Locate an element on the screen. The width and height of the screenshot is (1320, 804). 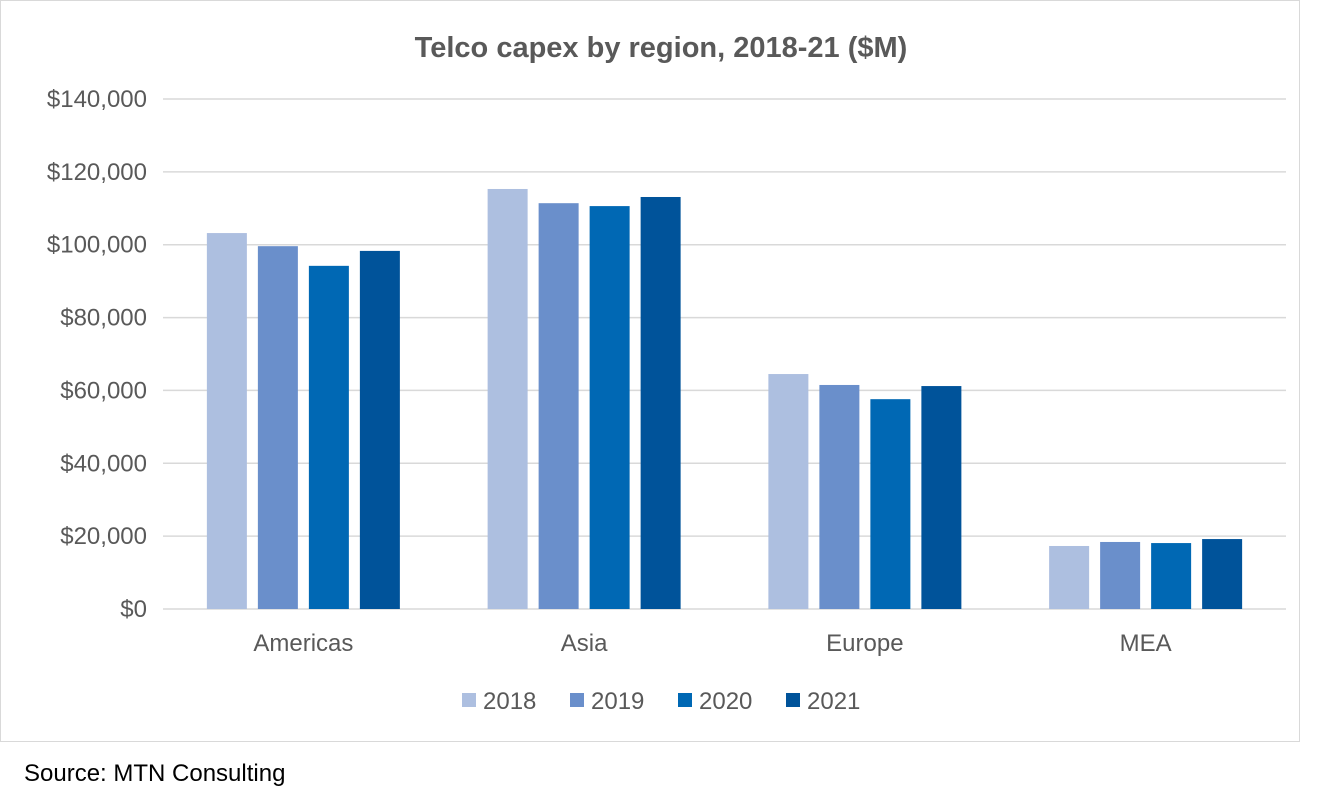
bar-asia-2018 is located at coordinates (507, 398).